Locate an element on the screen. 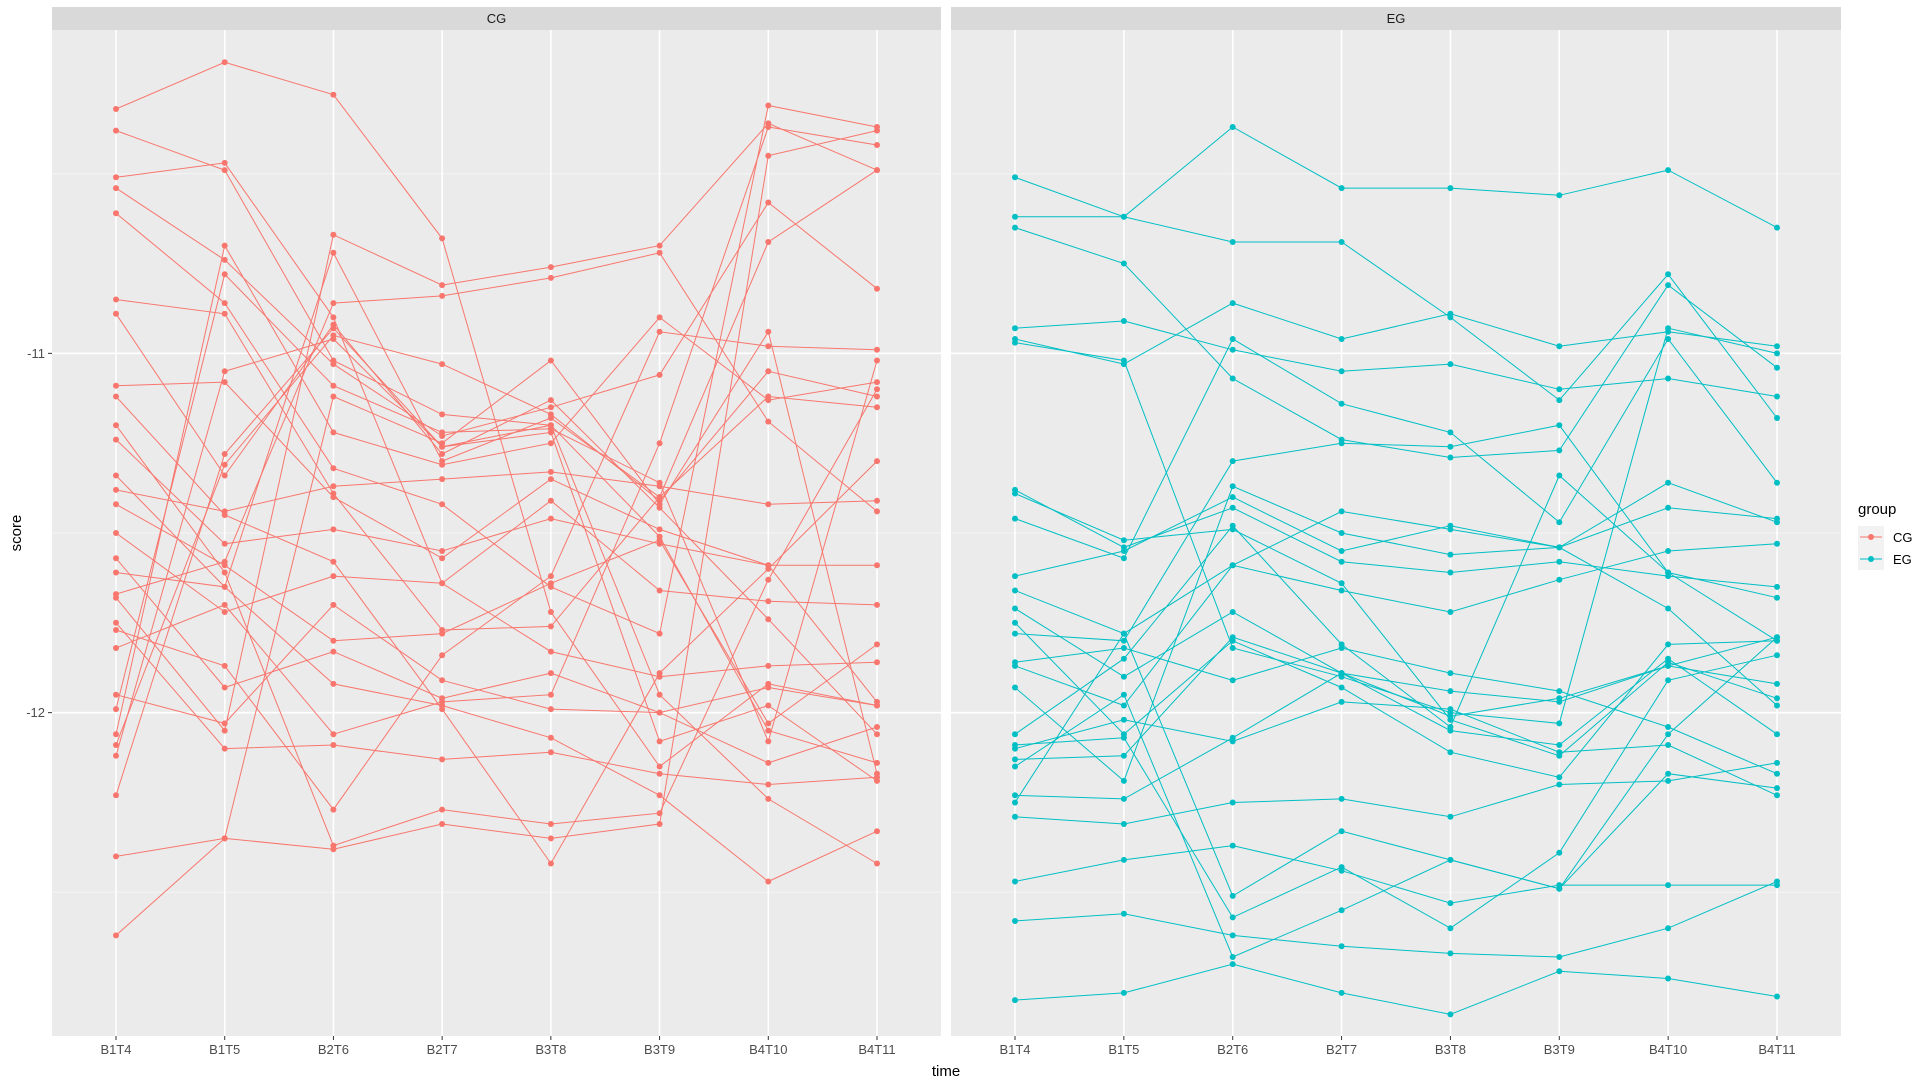  facet-strip-label-eg: EG is located at coordinates (1396, 18).